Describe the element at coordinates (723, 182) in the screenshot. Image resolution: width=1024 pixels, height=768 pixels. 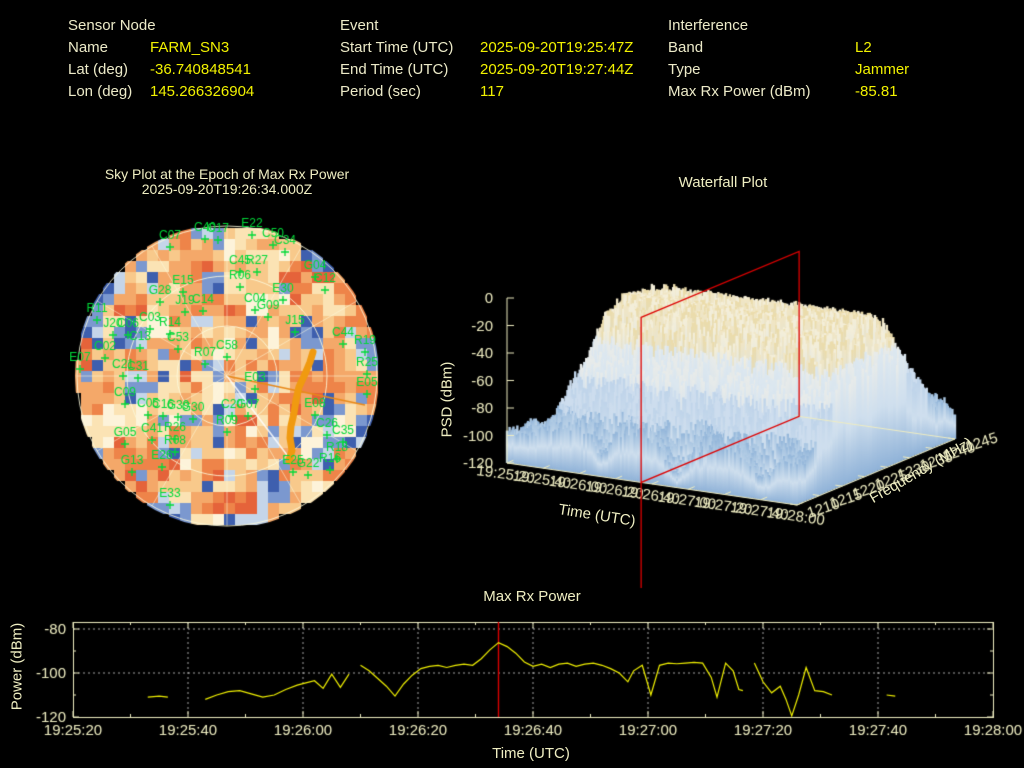
I see `waterfall-title: Waterfall Plot` at that location.